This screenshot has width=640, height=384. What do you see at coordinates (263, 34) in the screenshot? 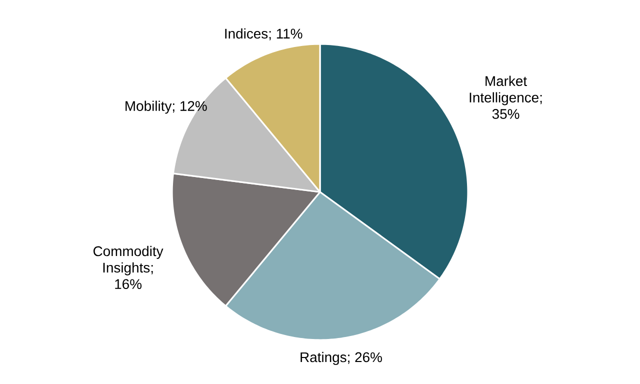
I see `slice-label: Indices; 11%` at bounding box center [263, 34].